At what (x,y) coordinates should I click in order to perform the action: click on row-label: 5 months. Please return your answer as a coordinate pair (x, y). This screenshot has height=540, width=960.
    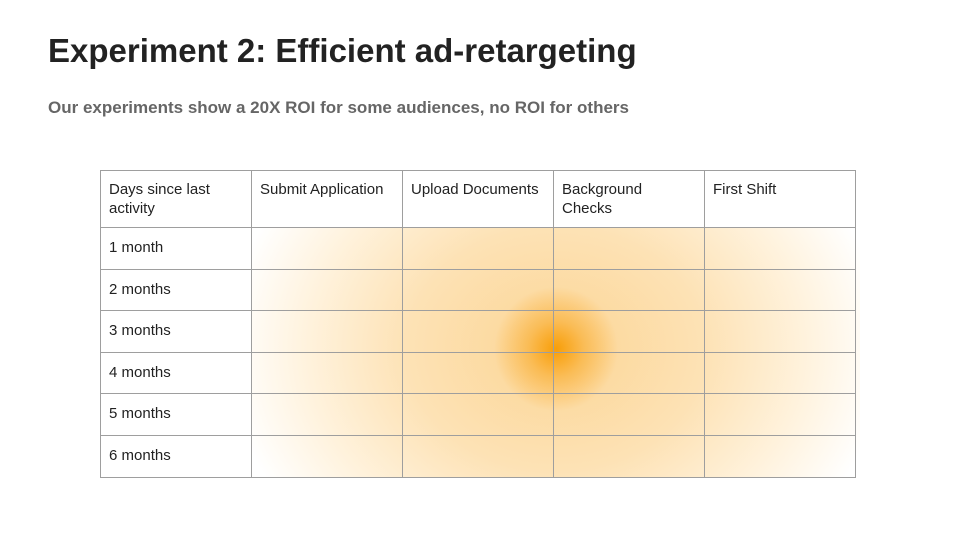
    Looking at the image, I should click on (176, 414).